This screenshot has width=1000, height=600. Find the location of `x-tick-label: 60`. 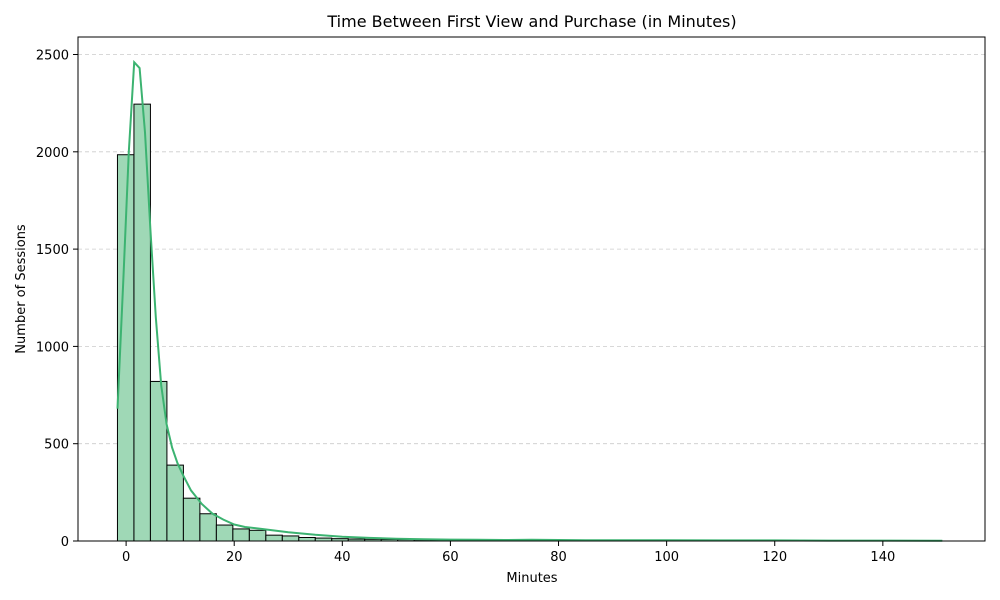

x-tick-label: 60 is located at coordinates (450, 557).